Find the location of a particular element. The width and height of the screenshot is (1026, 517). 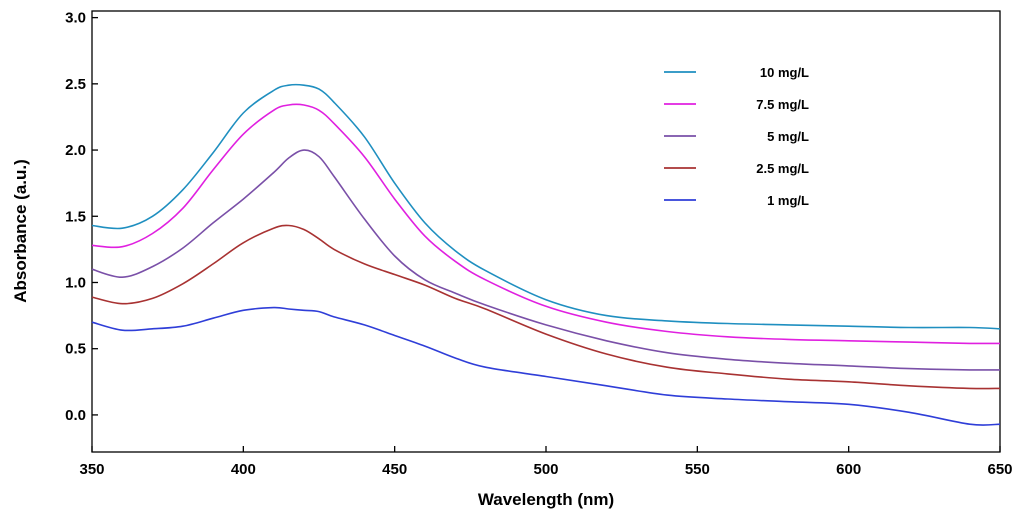

x-tick-label: 600 is located at coordinates (848, 469).